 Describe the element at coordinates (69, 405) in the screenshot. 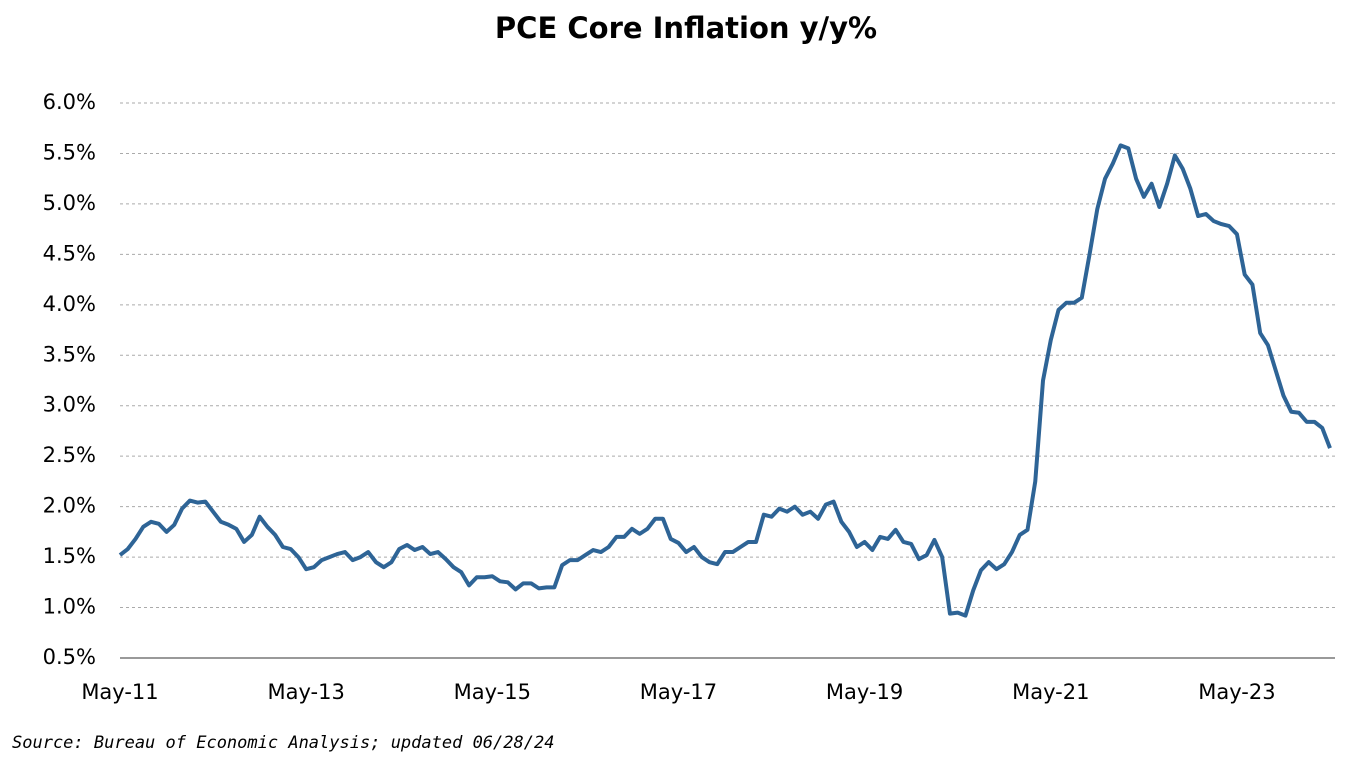

I see `y-tick-label: 3.0%` at that location.